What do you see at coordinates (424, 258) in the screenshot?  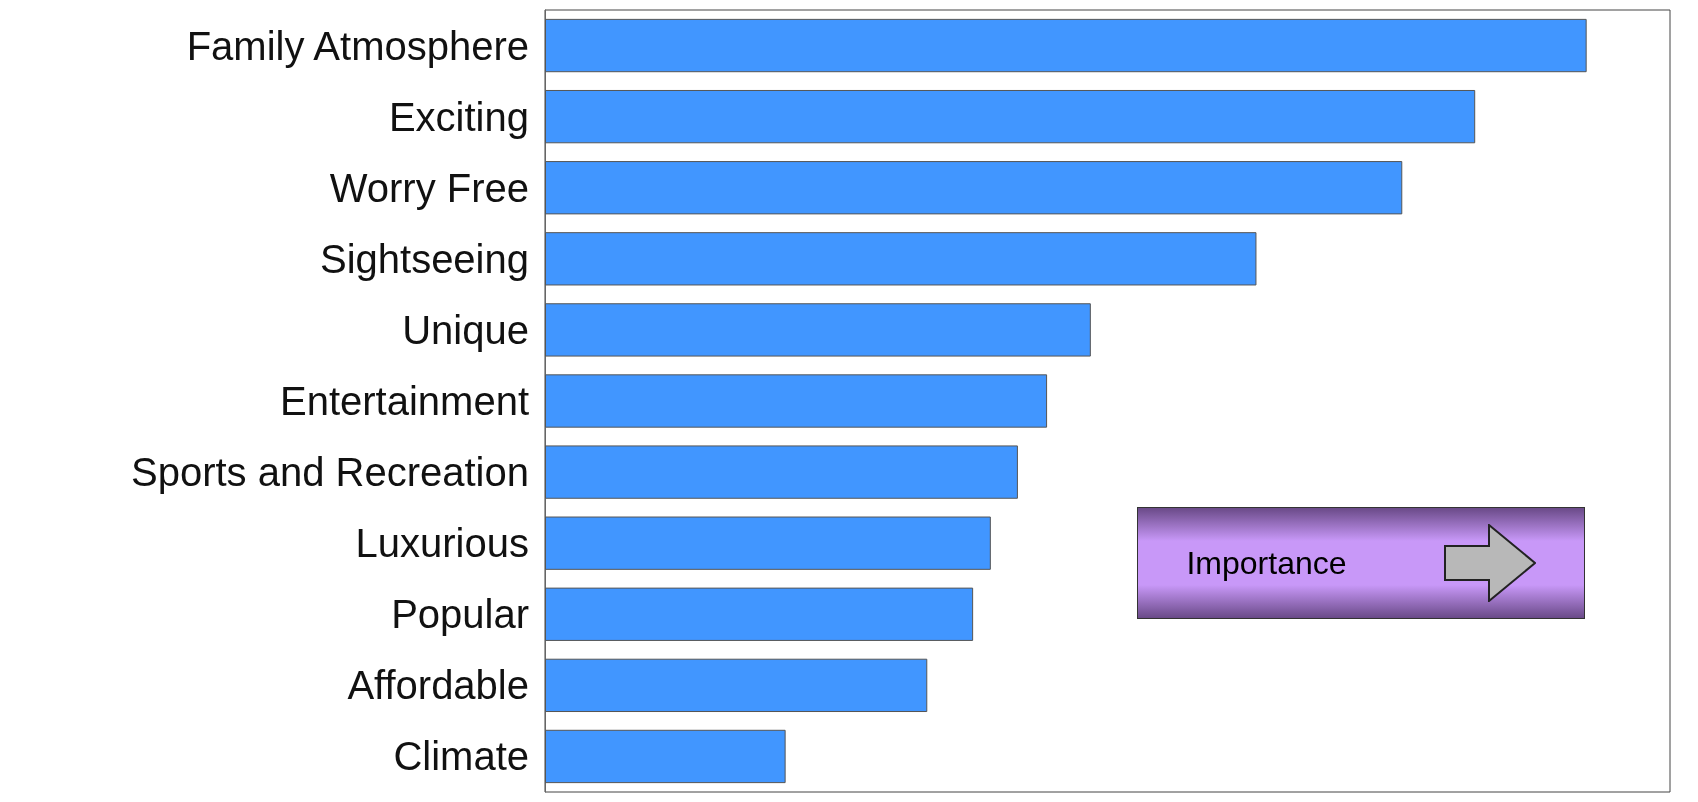 I see `y-tick-label: Sightseeing` at bounding box center [424, 258].